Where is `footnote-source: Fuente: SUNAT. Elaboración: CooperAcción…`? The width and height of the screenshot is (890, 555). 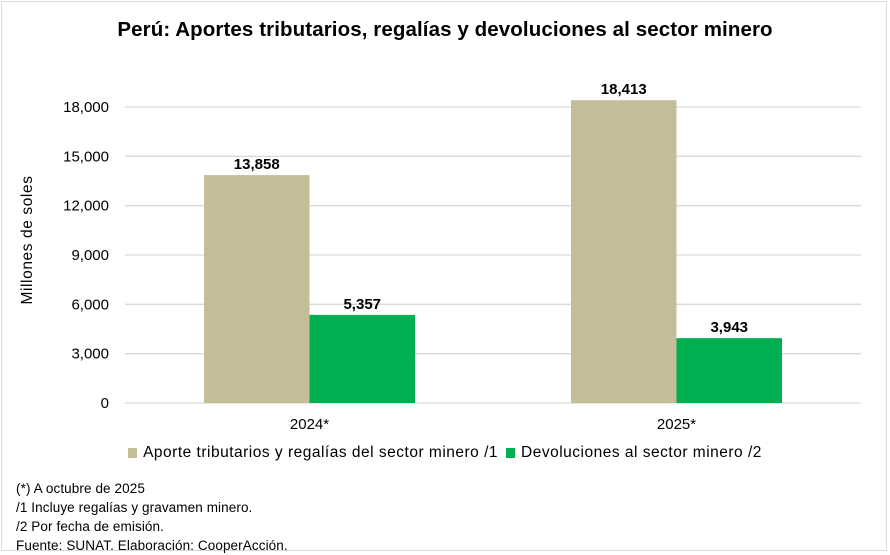
footnote-source: Fuente: SUNAT. Elaboración: CooperAcción… is located at coordinates (152, 545).